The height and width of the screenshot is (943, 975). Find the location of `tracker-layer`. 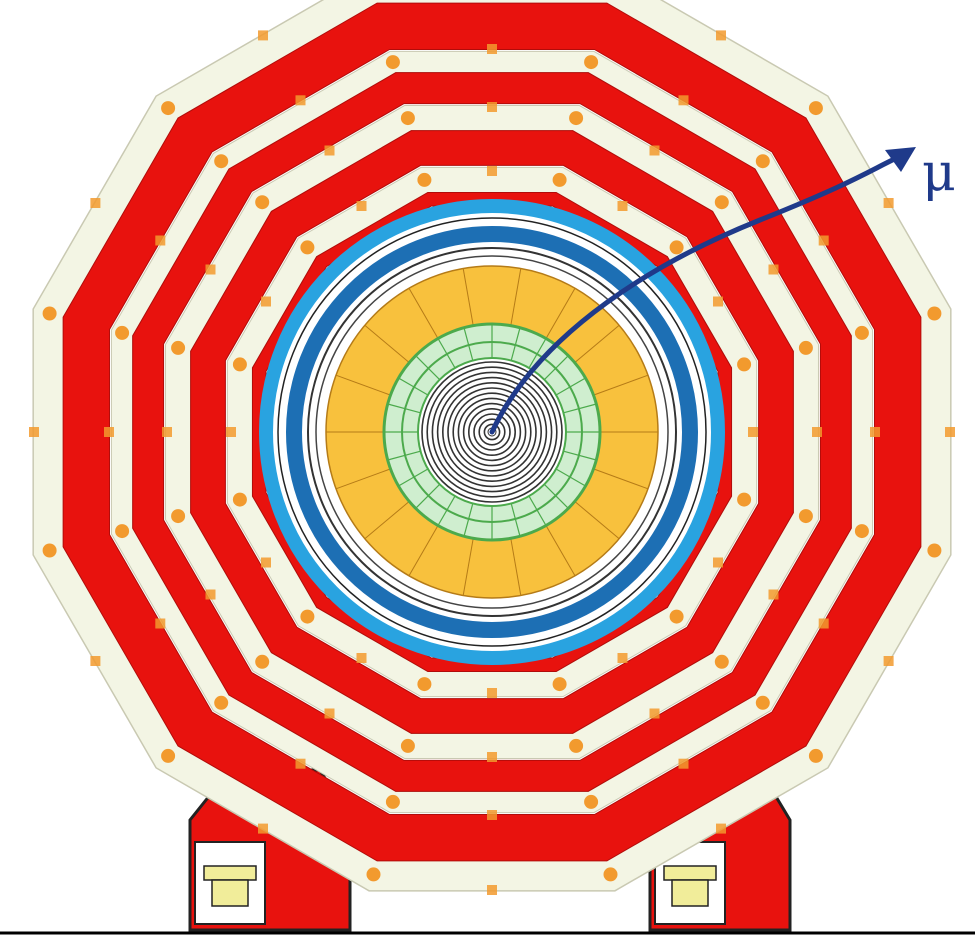

tracker-layer is located at coordinates (491, 431).